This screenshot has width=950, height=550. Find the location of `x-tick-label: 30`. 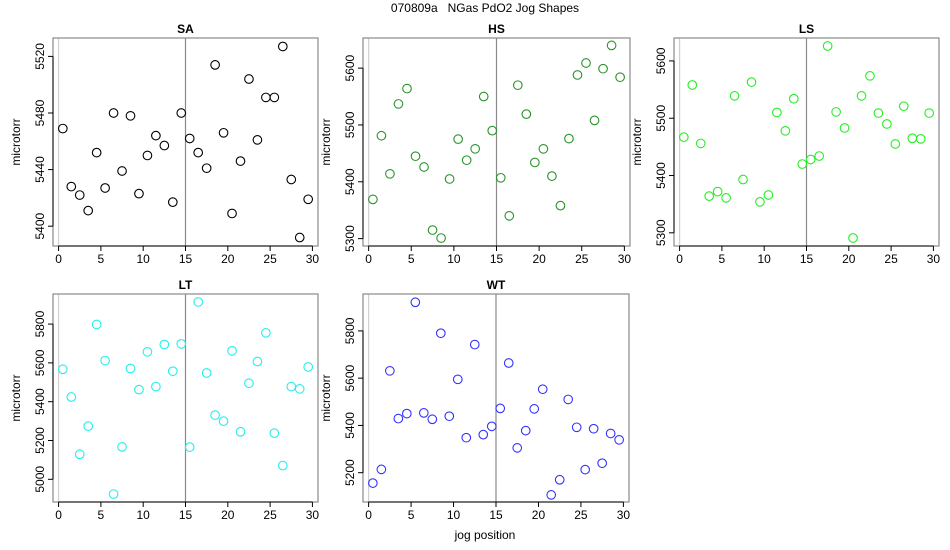

x-tick-label: 30 is located at coordinates (624, 515).